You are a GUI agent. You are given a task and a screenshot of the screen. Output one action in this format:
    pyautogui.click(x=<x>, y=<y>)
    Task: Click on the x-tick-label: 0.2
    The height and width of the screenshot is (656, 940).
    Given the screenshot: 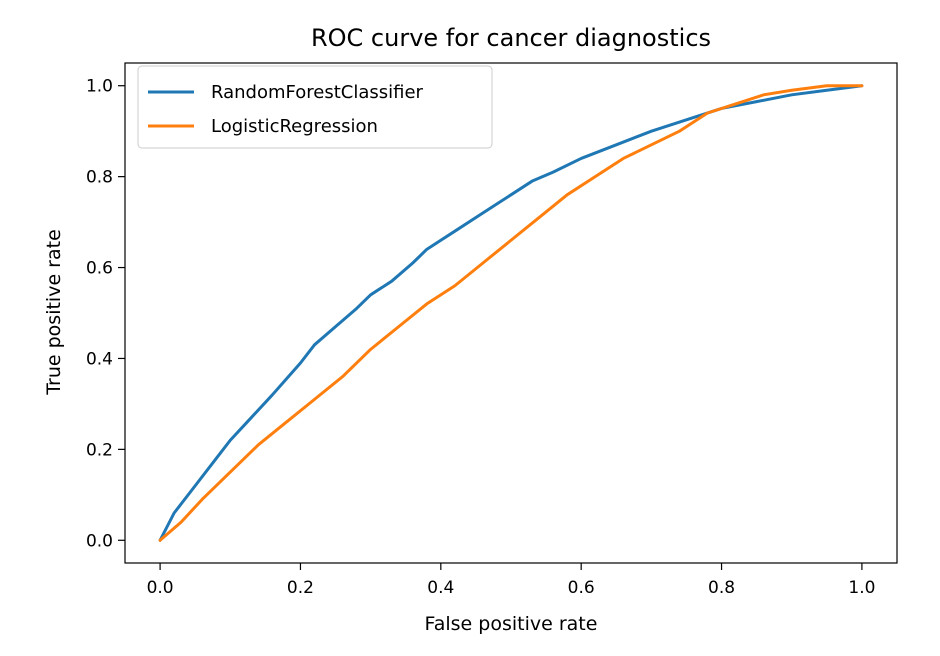 What is the action you would take?
    pyautogui.click(x=300, y=588)
    